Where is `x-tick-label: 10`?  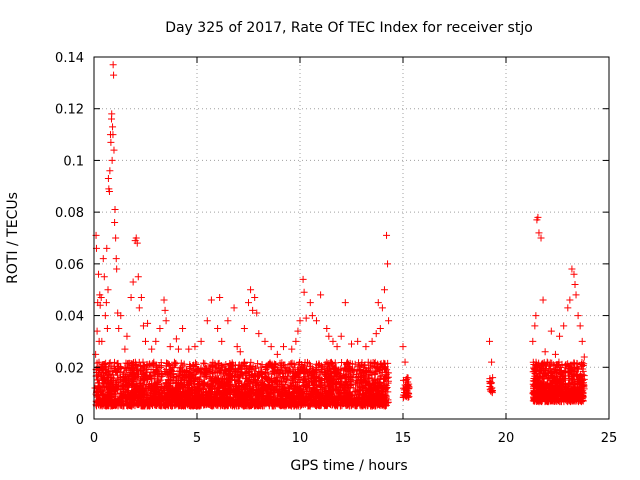 x-tick-label: 10 is located at coordinates (300, 438).